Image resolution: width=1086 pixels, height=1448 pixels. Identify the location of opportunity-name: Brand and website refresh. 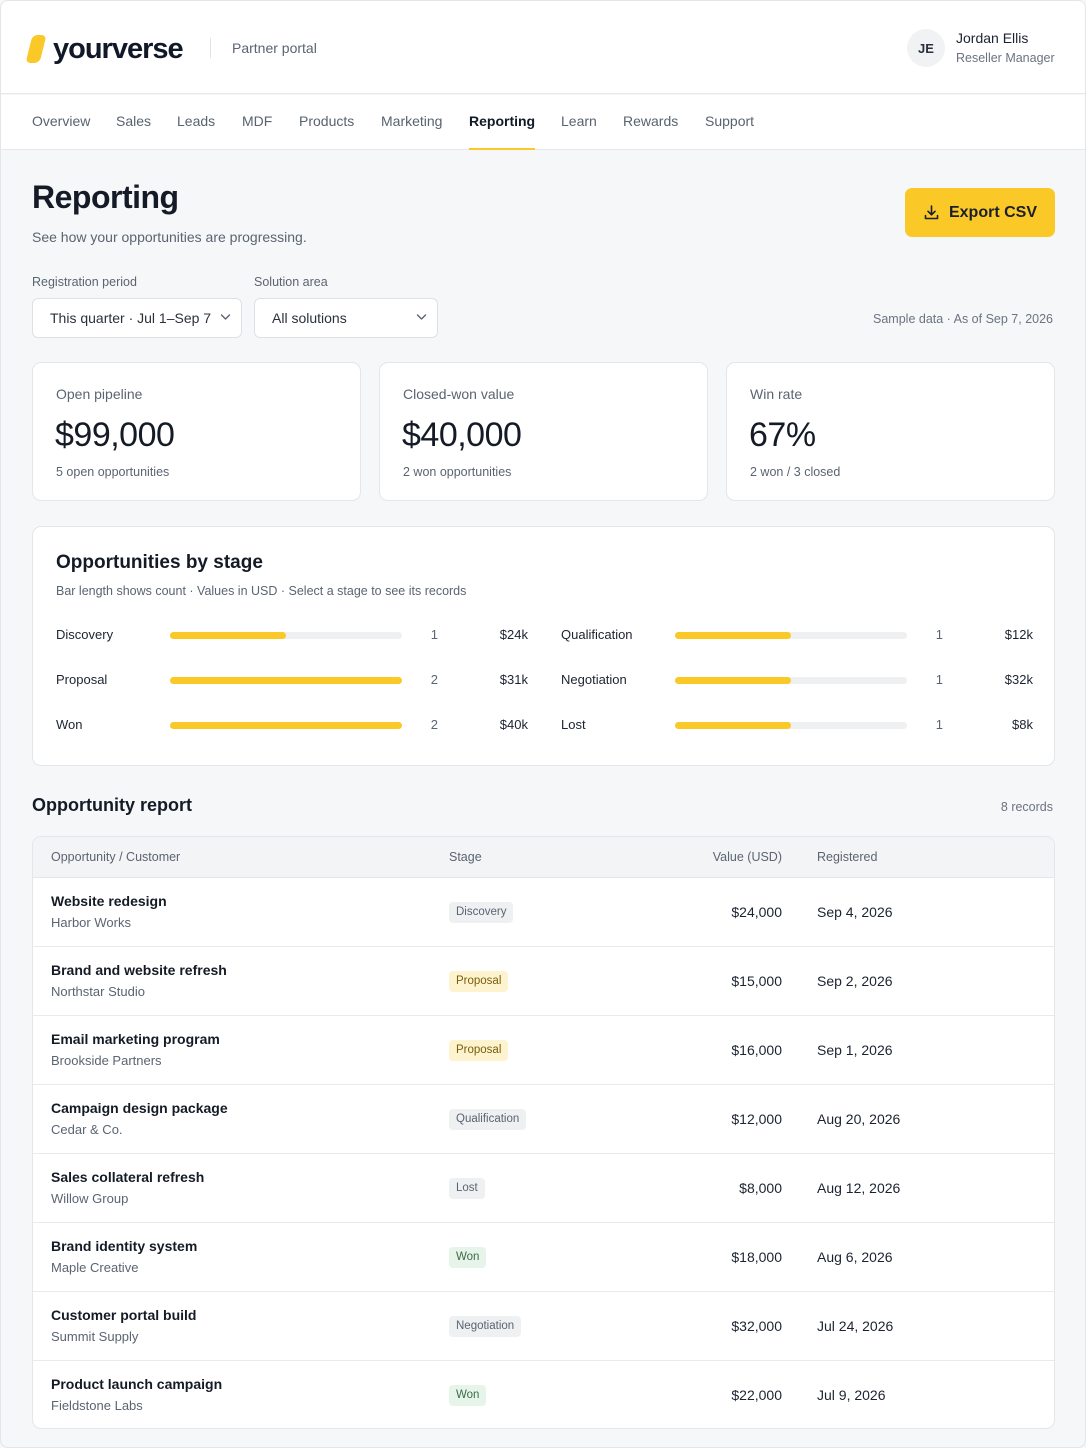
(139, 970).